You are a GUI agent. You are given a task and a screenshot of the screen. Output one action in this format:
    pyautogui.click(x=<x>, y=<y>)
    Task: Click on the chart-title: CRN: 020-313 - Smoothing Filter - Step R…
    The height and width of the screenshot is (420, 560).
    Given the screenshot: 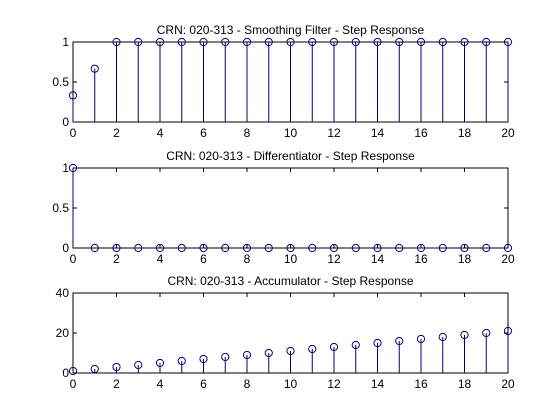 What is the action you would take?
    pyautogui.click(x=291, y=30)
    